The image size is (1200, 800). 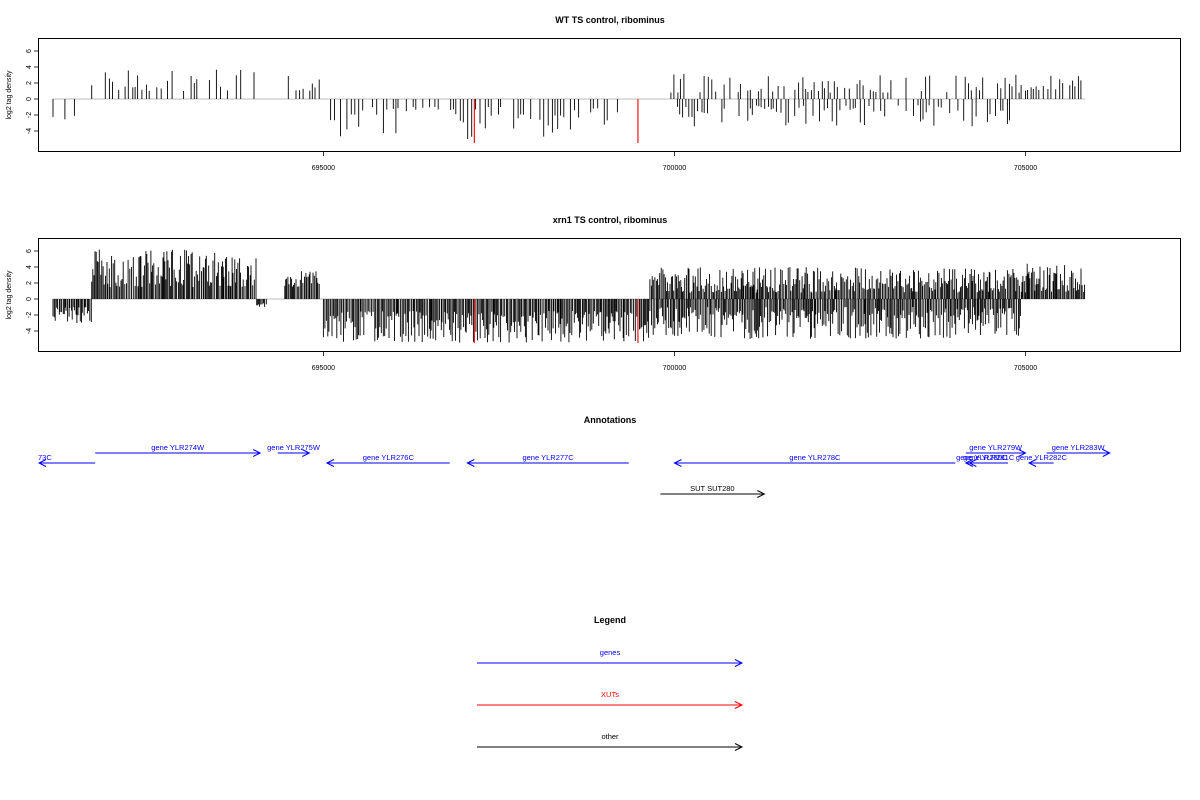 I want to click on wt-panel-ylabel: log2 tag density, so click(x=9, y=95).